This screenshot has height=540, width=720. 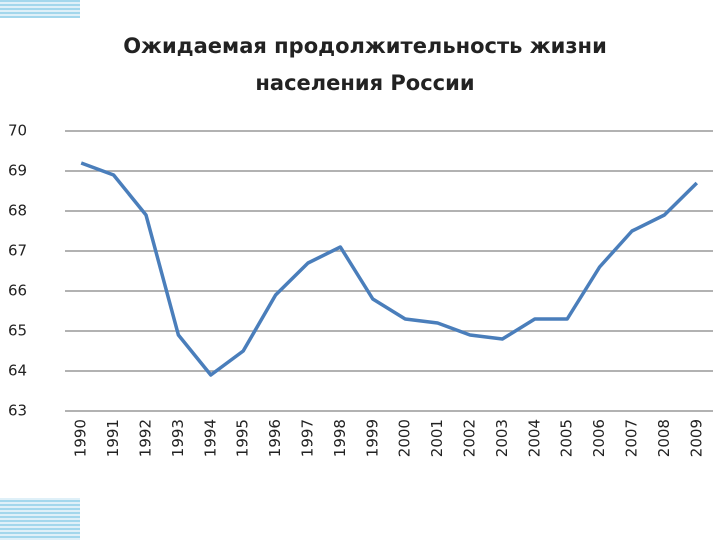 I want to click on x-tick-label: 1991, so click(x=113, y=438).